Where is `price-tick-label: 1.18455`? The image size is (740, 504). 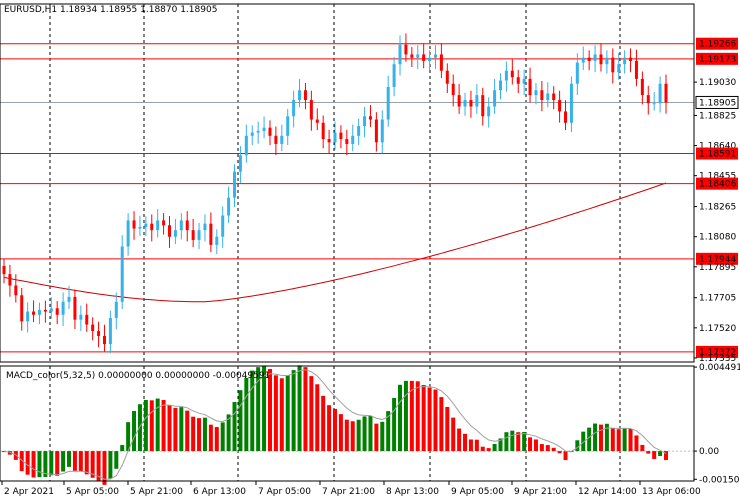
price-tick-label: 1.18455 is located at coordinates (717, 177).